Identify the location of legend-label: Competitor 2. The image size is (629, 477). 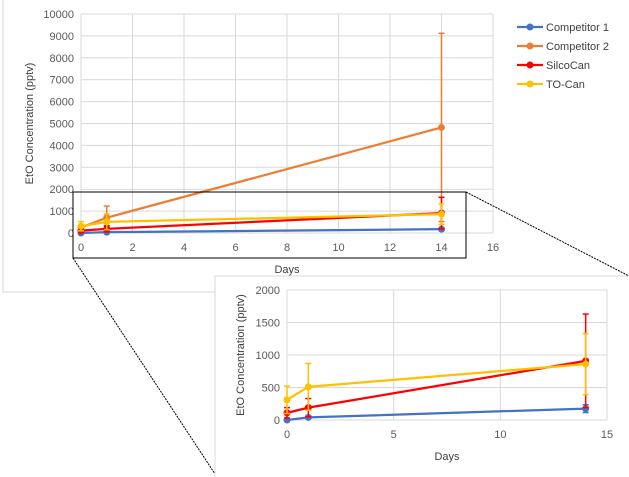
(577, 47).